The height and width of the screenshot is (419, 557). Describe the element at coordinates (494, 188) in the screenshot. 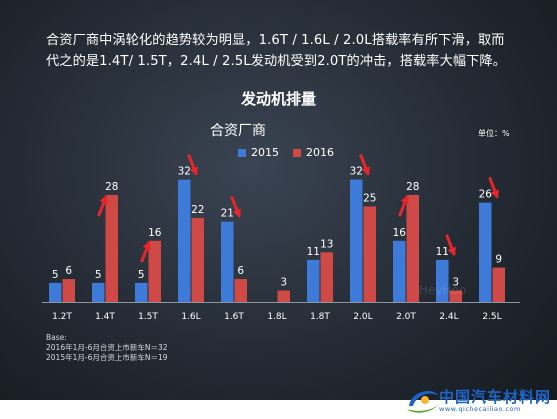

I see `trend-arrow-2.5L` at that location.